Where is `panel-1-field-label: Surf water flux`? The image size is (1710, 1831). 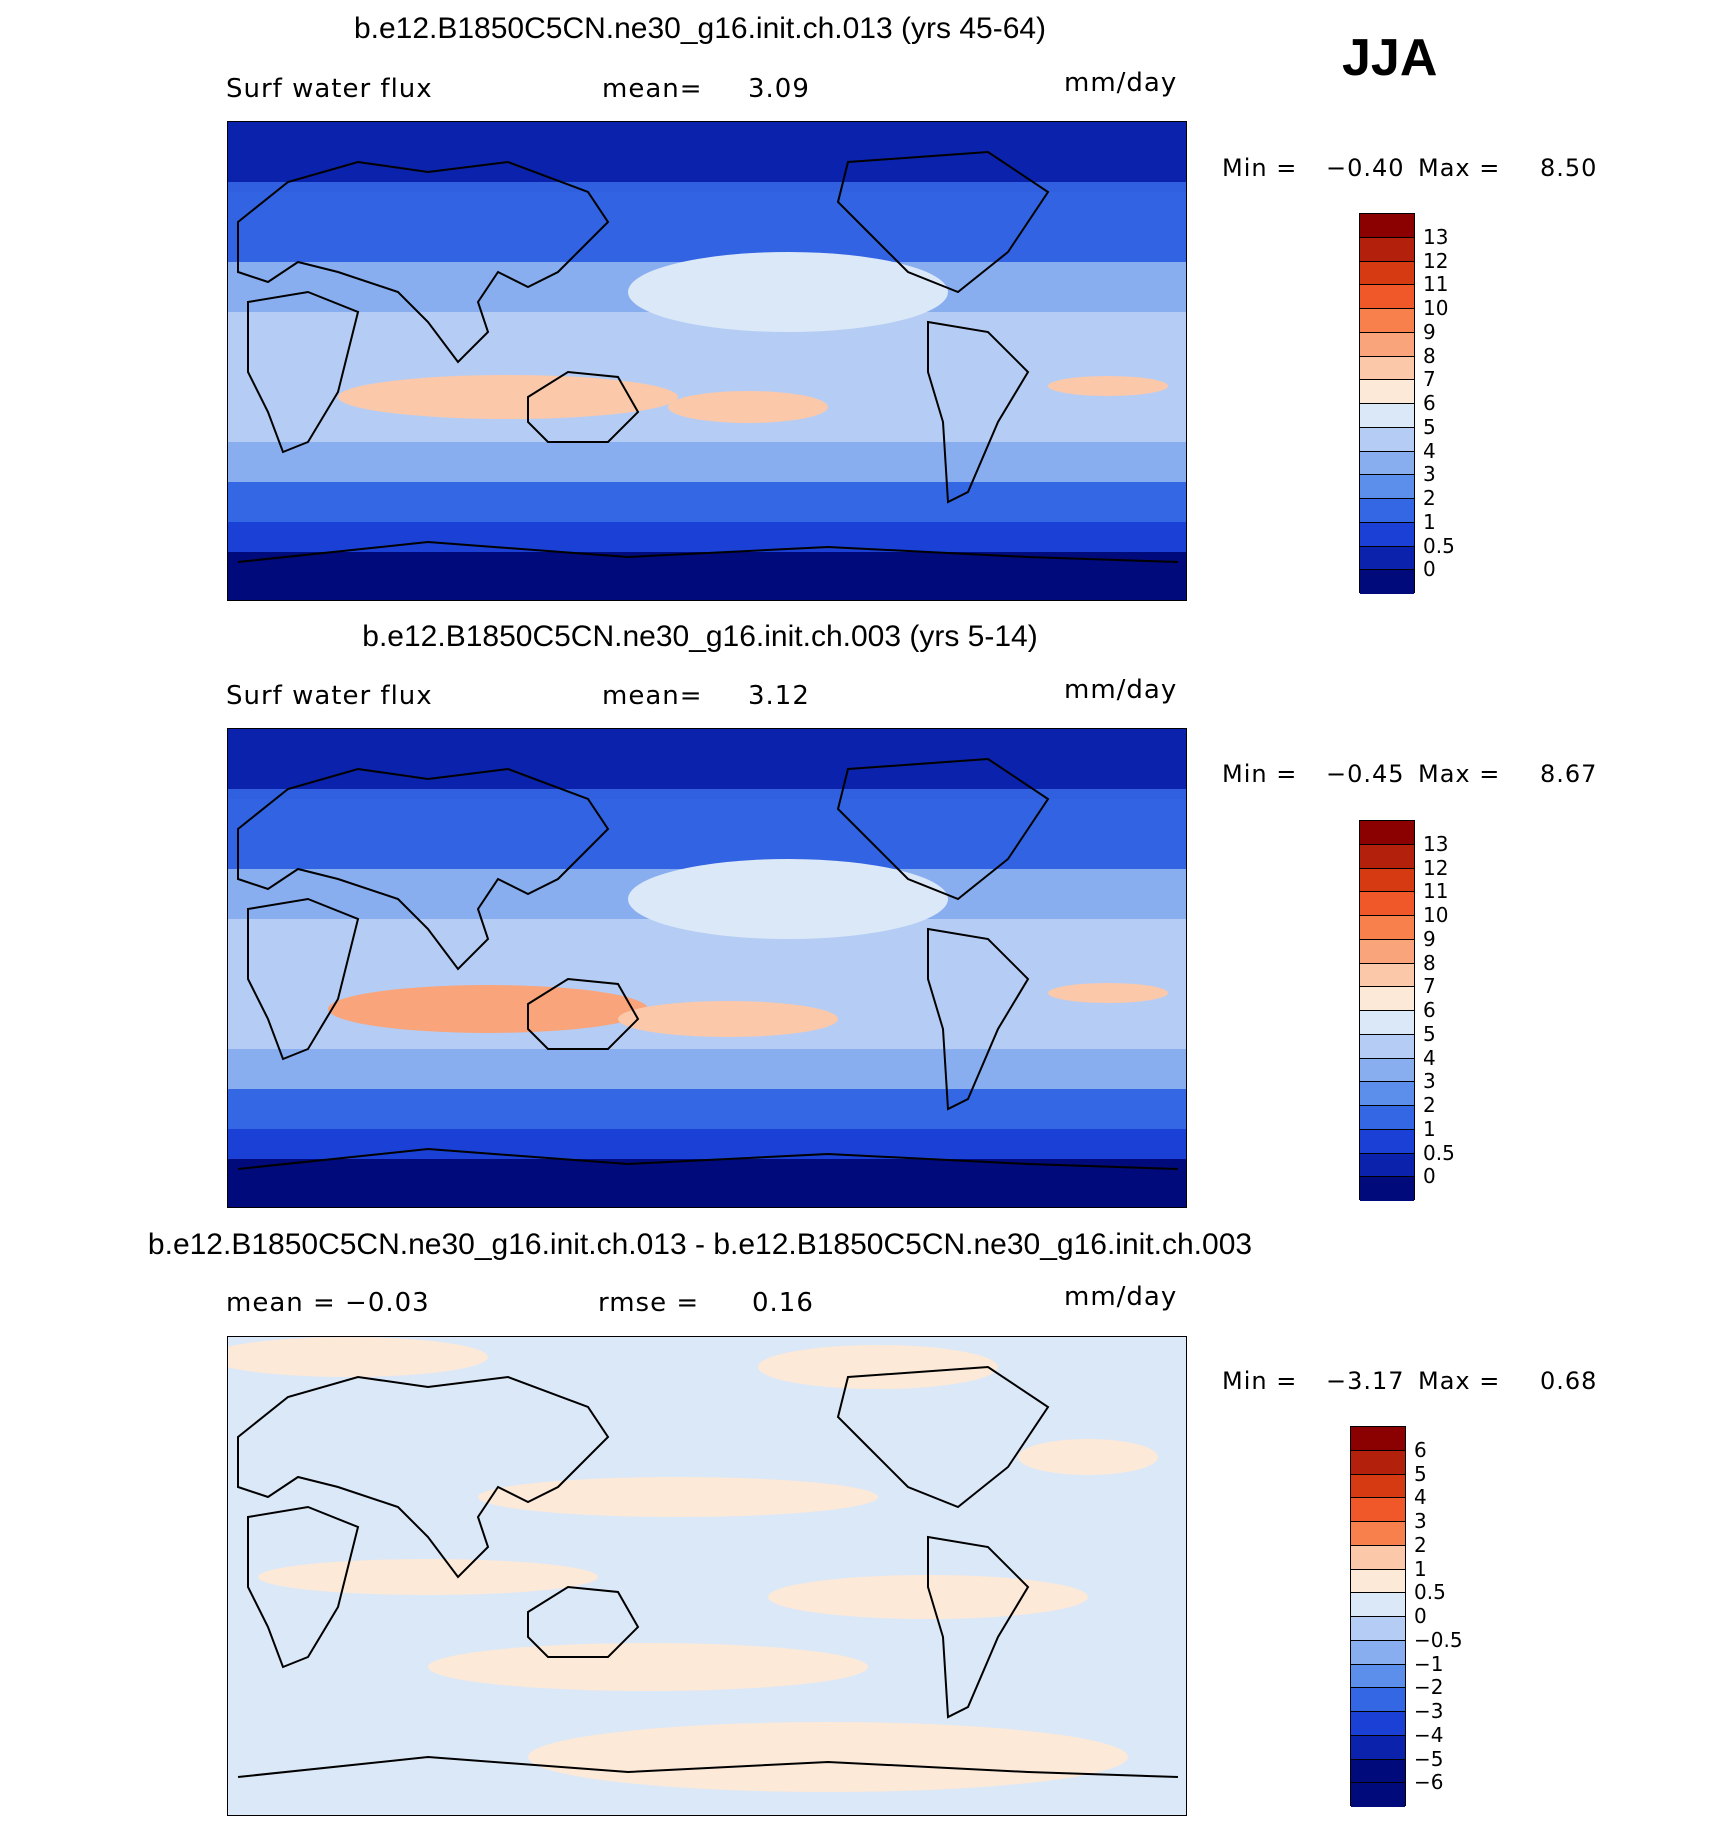
panel-1-field-label: Surf water flux is located at coordinates (329, 89).